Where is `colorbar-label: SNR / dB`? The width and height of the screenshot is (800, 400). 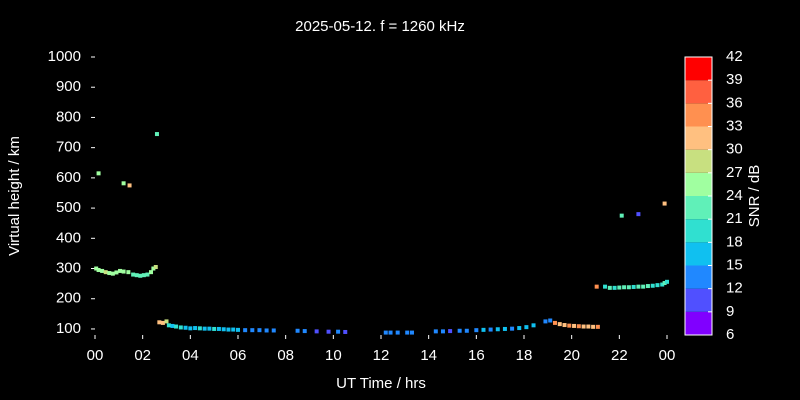 colorbar-label: SNR / dB is located at coordinates (754, 196).